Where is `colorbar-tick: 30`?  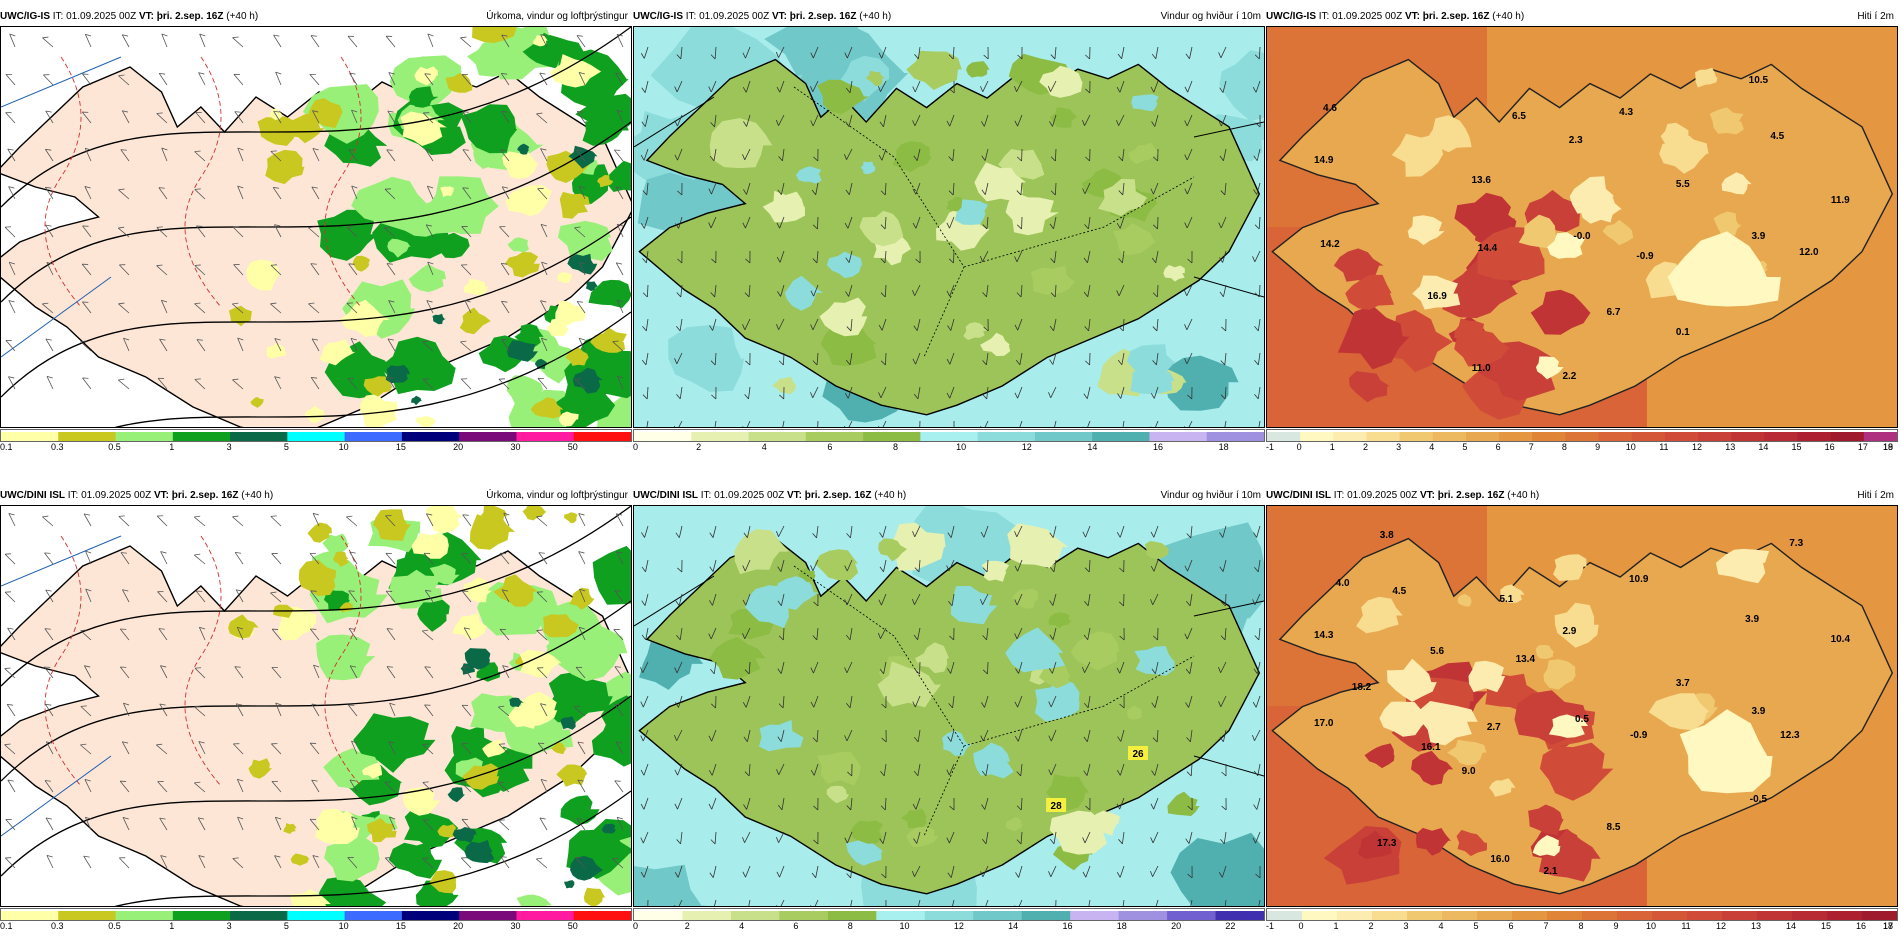
colorbar-tick: 30 is located at coordinates (515, 447).